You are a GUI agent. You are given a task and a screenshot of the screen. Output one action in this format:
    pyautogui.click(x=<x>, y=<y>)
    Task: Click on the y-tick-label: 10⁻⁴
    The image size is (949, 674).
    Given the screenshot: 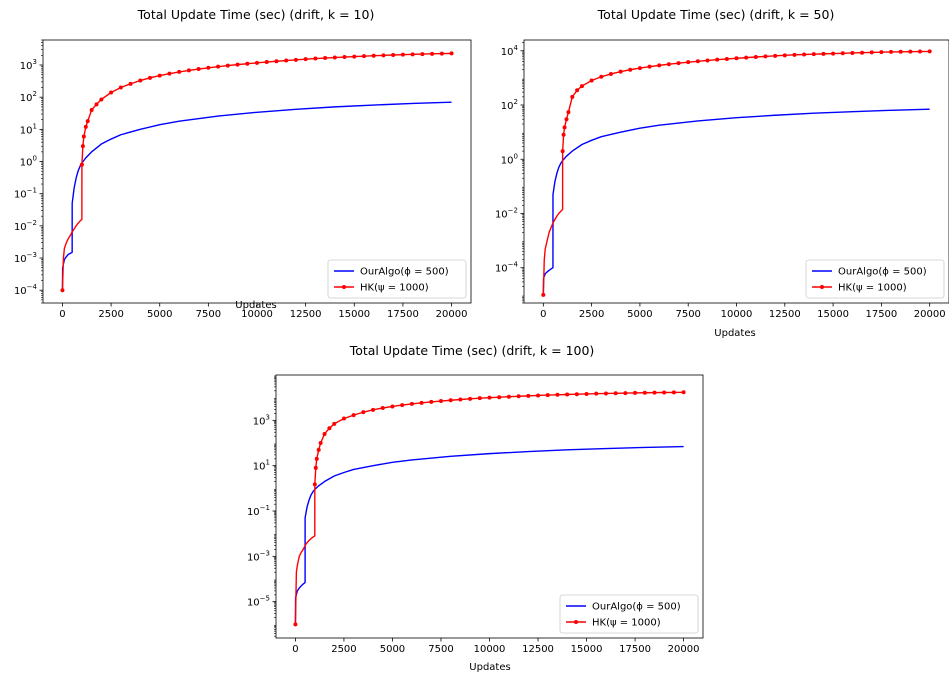 What is the action you would take?
    pyautogui.click(x=507, y=268)
    